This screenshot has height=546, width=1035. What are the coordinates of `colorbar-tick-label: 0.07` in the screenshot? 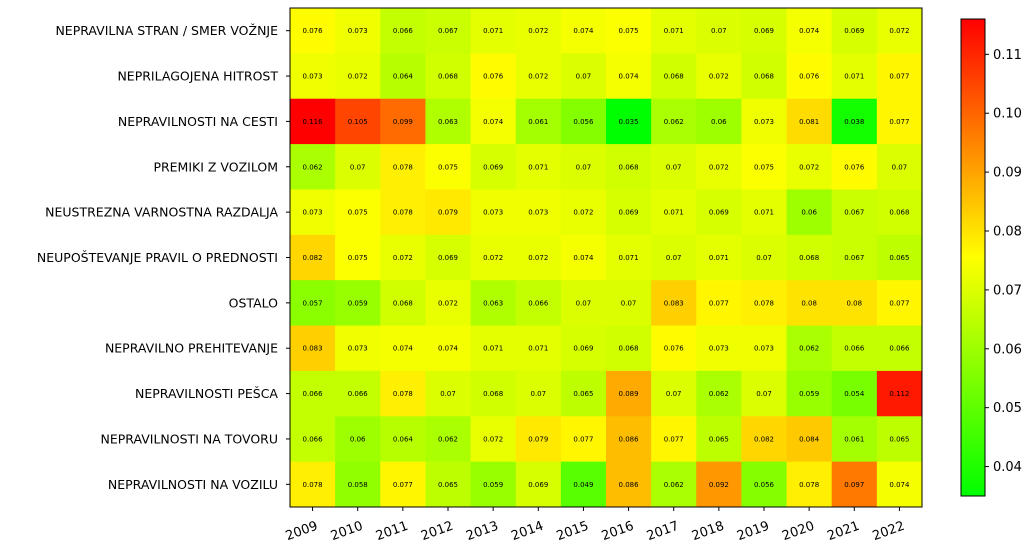 It's located at (1007, 290).